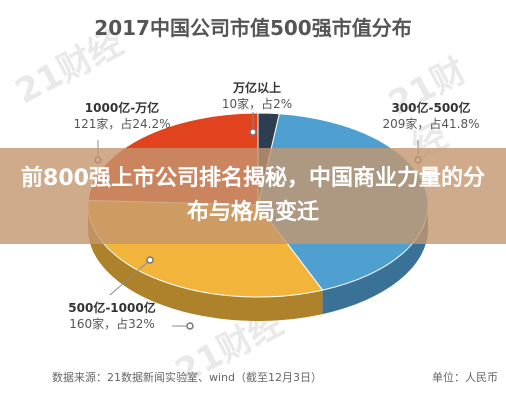 This screenshot has width=506, height=400. Describe the element at coordinates (112, 316) in the screenshot. I see `slice-label-500-1000: 500亿-1000亿 160家，占32%` at that location.